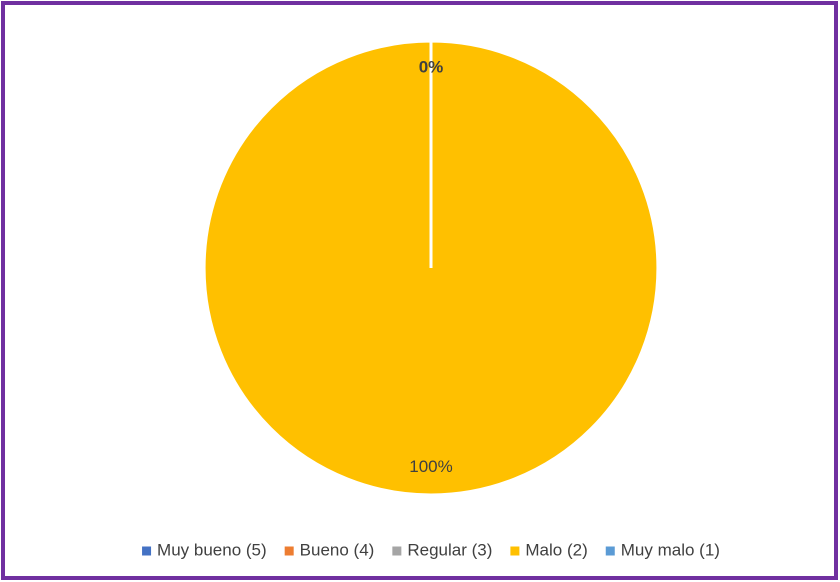 Image resolution: width=840 pixels, height=582 pixels. I want to click on legend-label: Regular (3), so click(449, 549).